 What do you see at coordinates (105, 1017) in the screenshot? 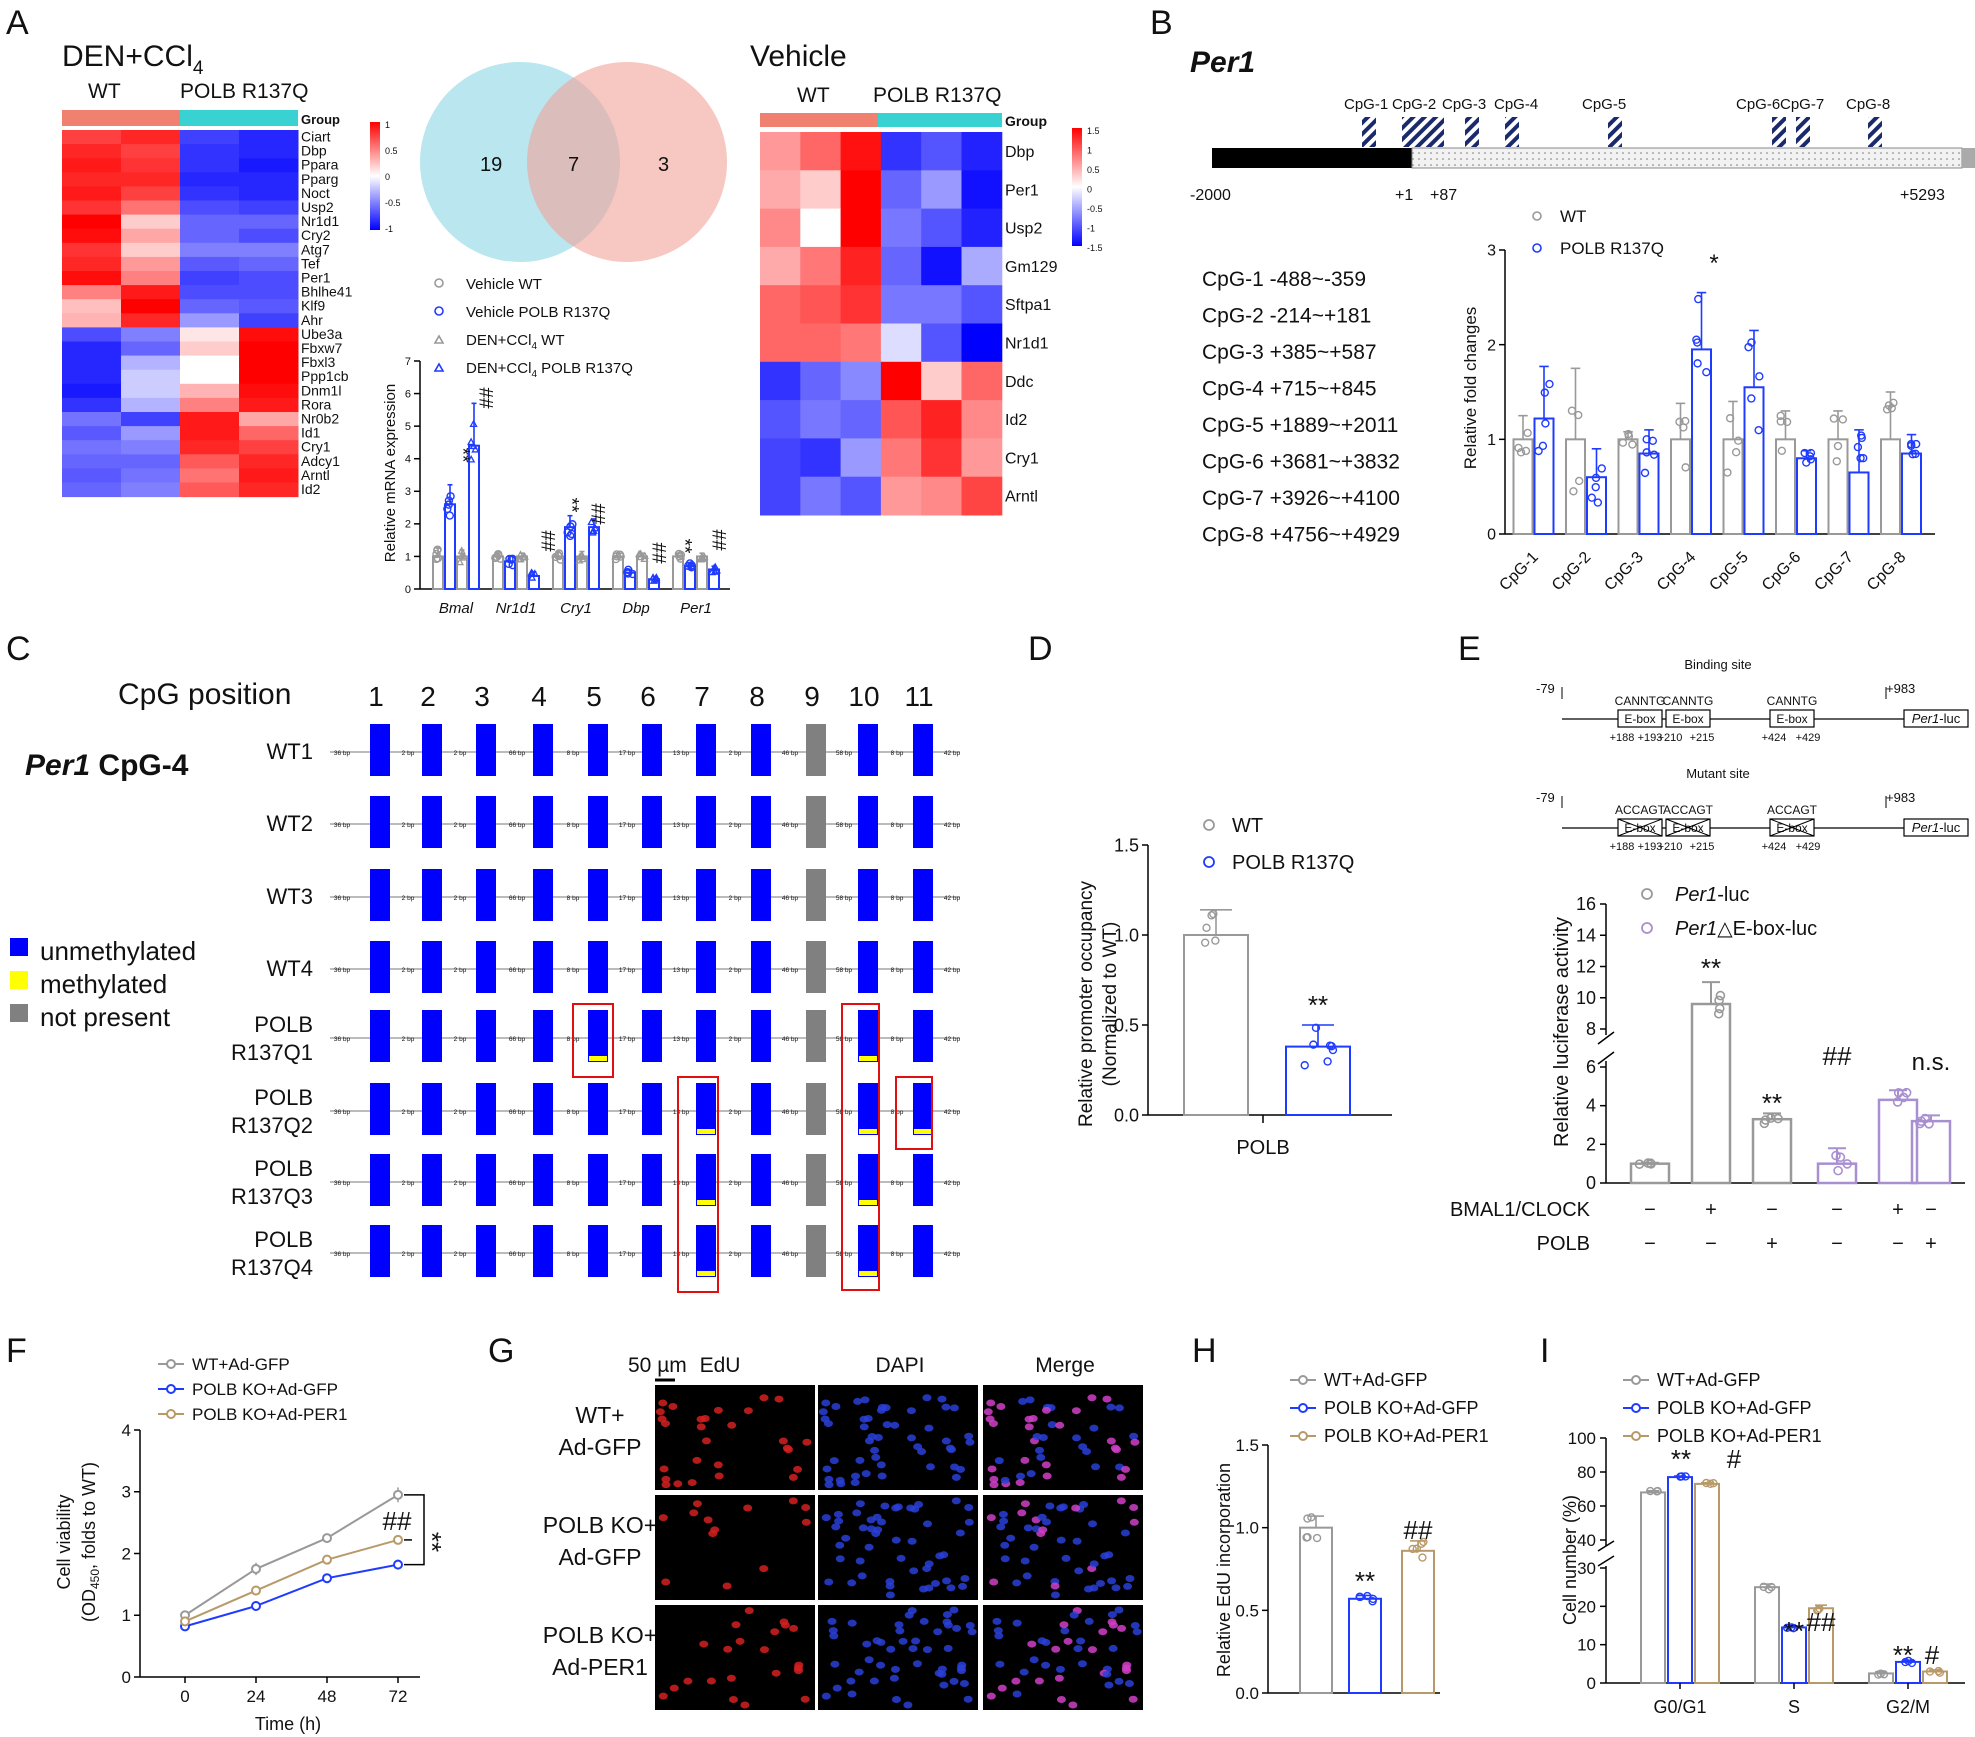
I see `svg-text: not present` at bounding box center [105, 1017].